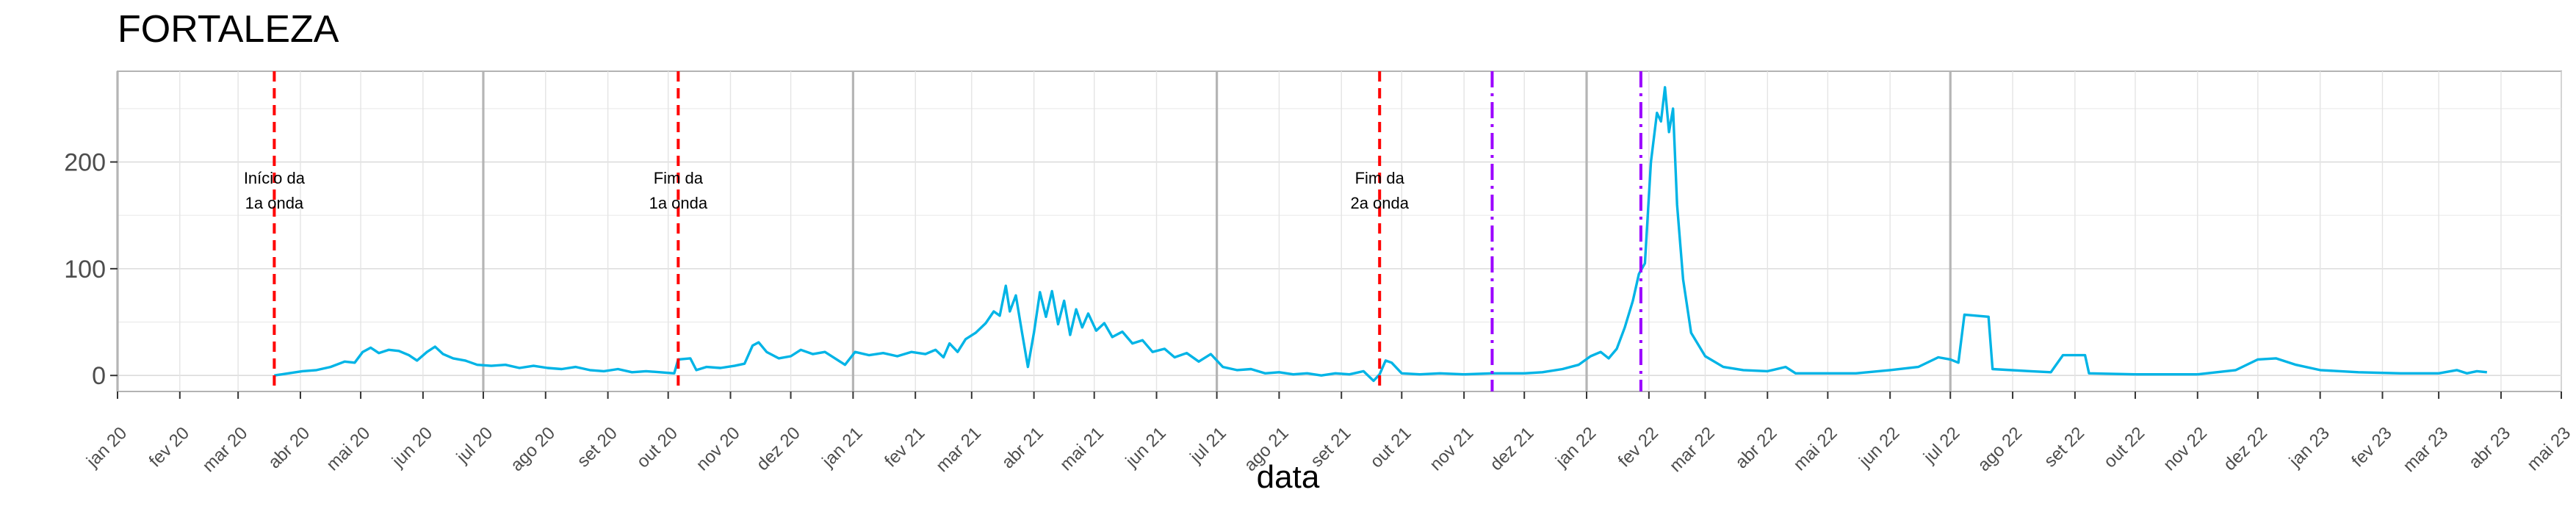 The image size is (2576, 520). What do you see at coordinates (99, 376) in the screenshot?
I see `y-tick-label: 0` at bounding box center [99, 376].